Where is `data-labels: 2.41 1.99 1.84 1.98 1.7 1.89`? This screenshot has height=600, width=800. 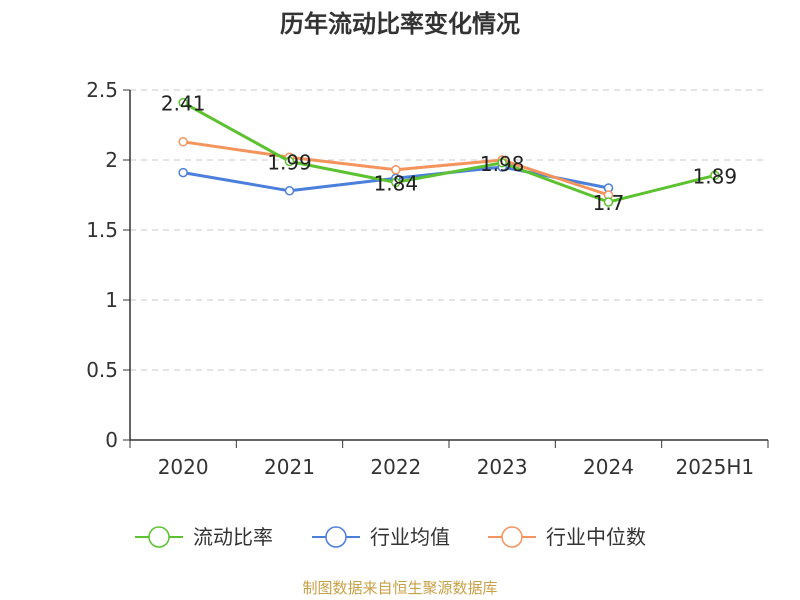
data-labels: 2.41 1.99 1.84 1.98 1.7 1.89 is located at coordinates (449, 153).